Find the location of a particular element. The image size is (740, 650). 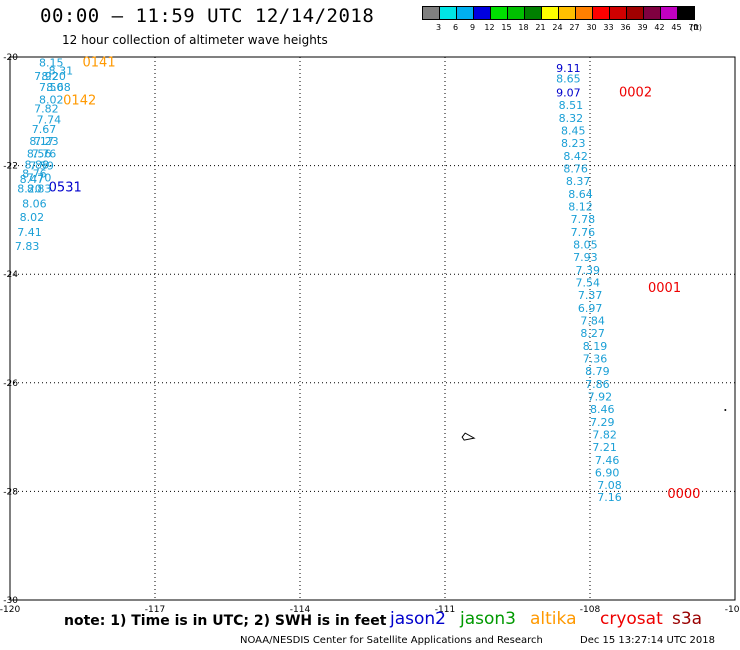

swh-point-label: 7.92 is located at coordinates (46, 76).